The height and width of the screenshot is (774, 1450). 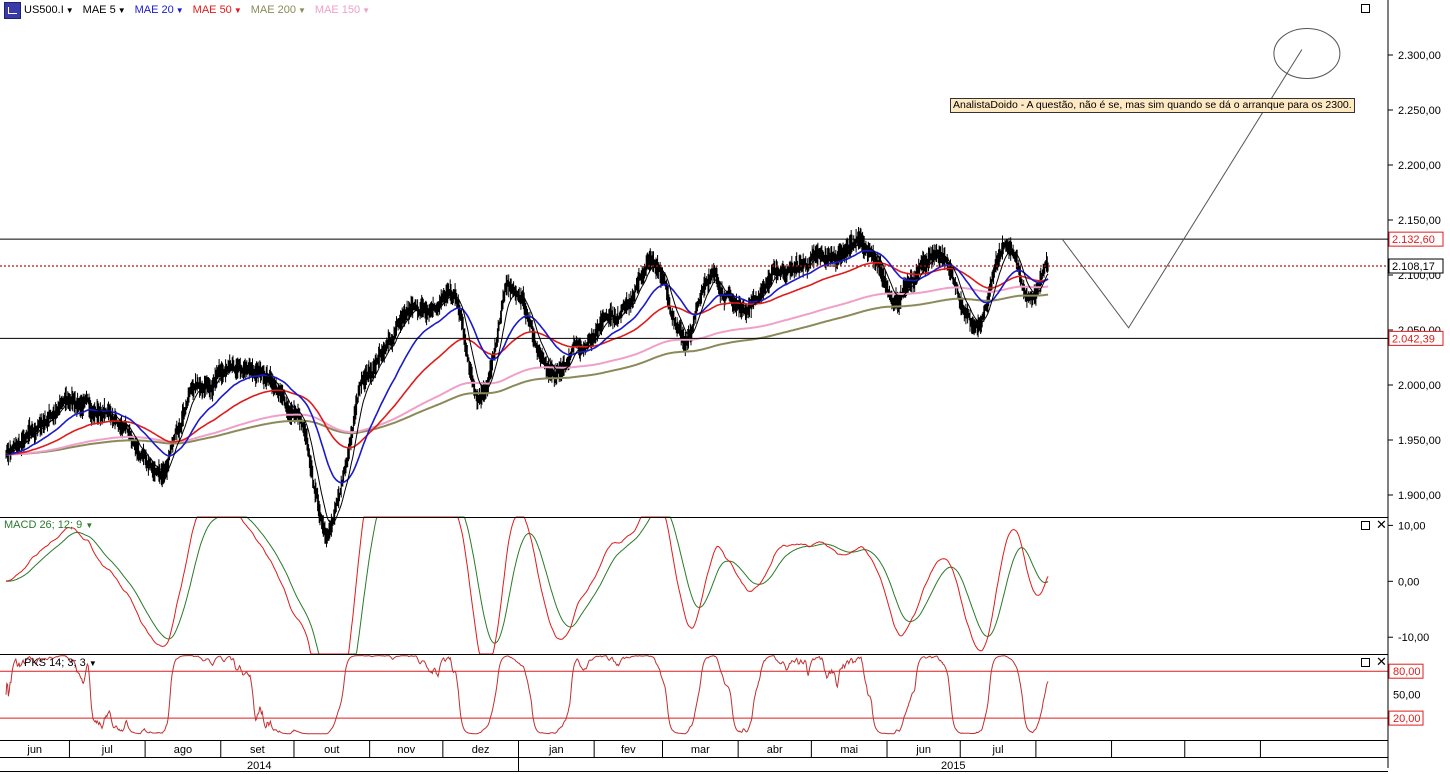 What do you see at coordinates (1381, 662) in the screenshot?
I see `close-stoch-icon: ✕` at bounding box center [1381, 662].